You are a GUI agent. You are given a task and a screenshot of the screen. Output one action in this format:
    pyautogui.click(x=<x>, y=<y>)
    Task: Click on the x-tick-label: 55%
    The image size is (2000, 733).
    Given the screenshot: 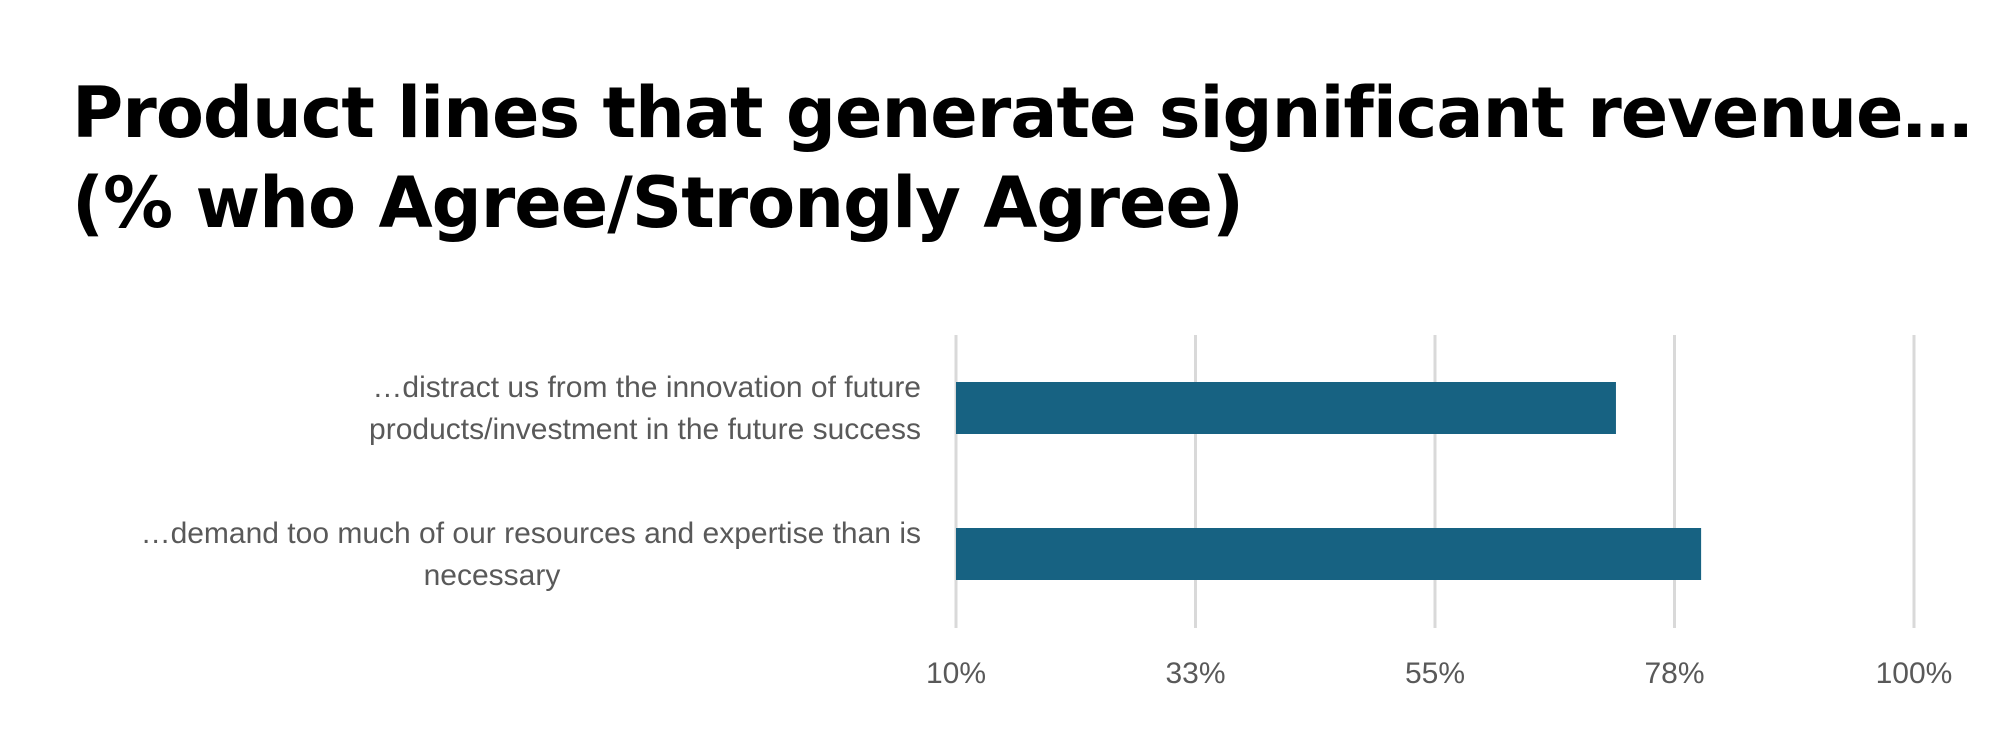 What is the action you would take?
    pyautogui.click(x=1435, y=673)
    